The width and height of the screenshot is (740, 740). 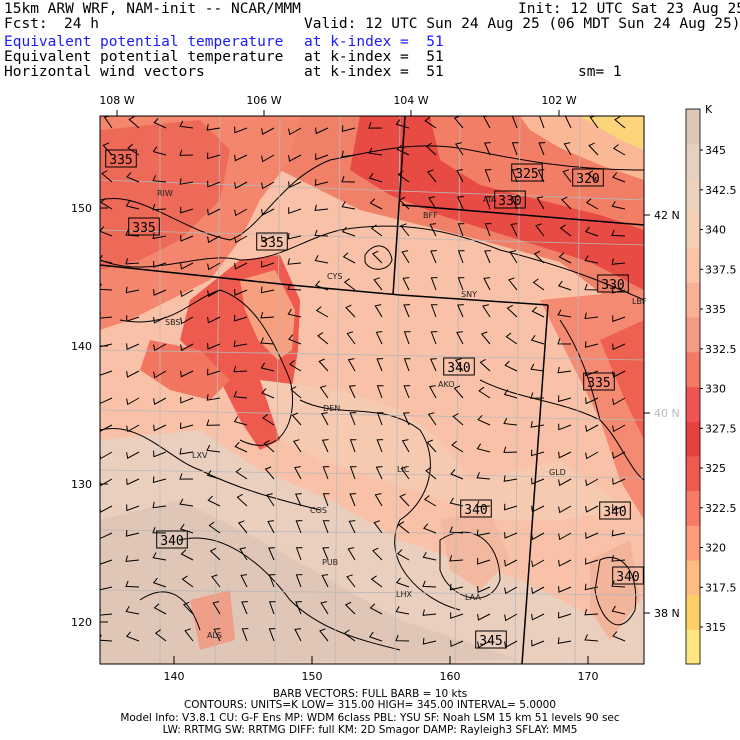 I want to click on colorbar-label: 342.5, so click(x=721, y=190).